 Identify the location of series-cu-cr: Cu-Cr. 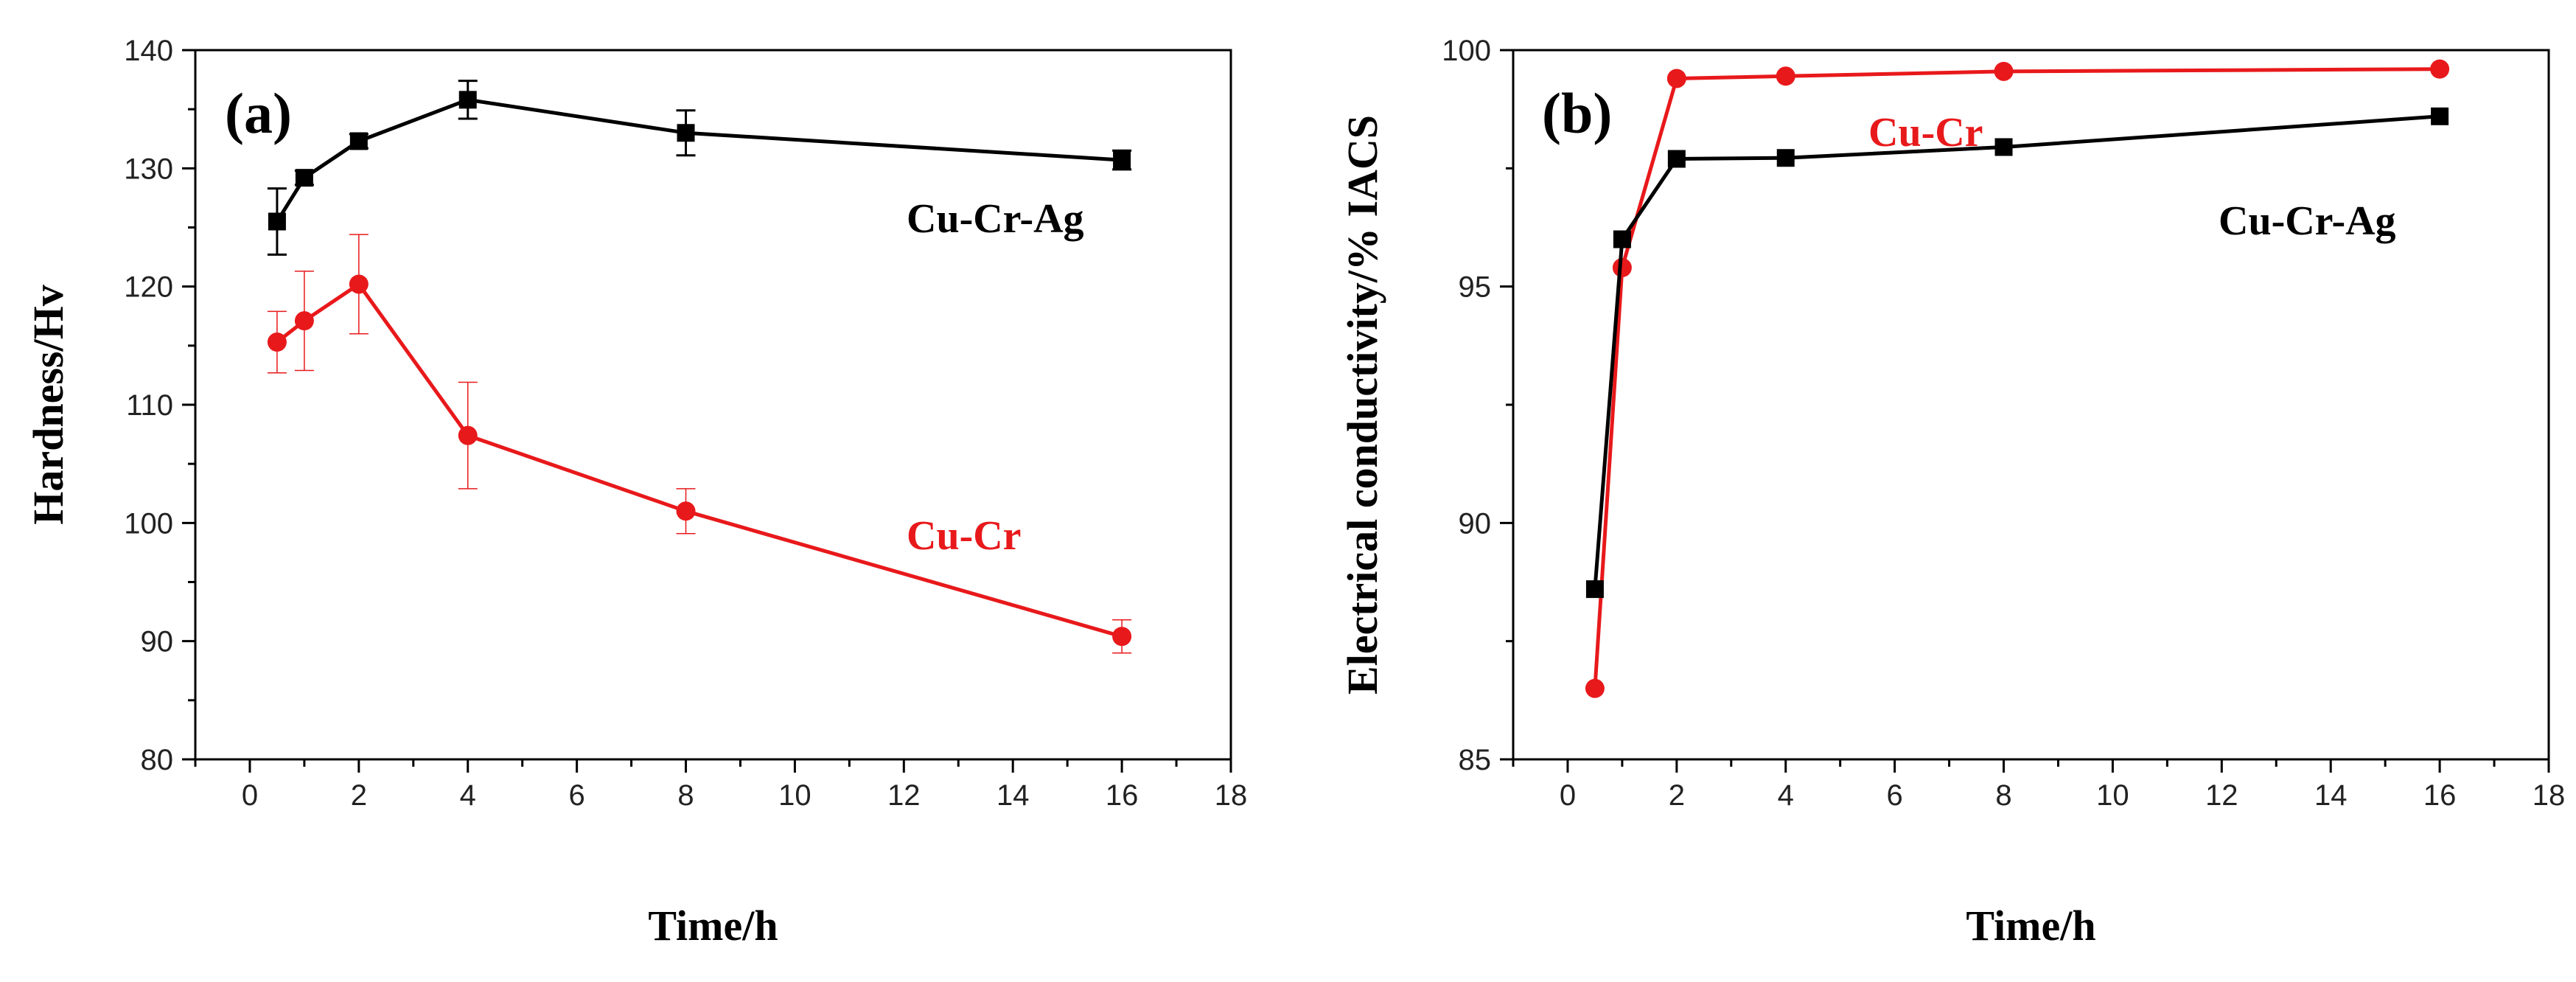
(699, 444).